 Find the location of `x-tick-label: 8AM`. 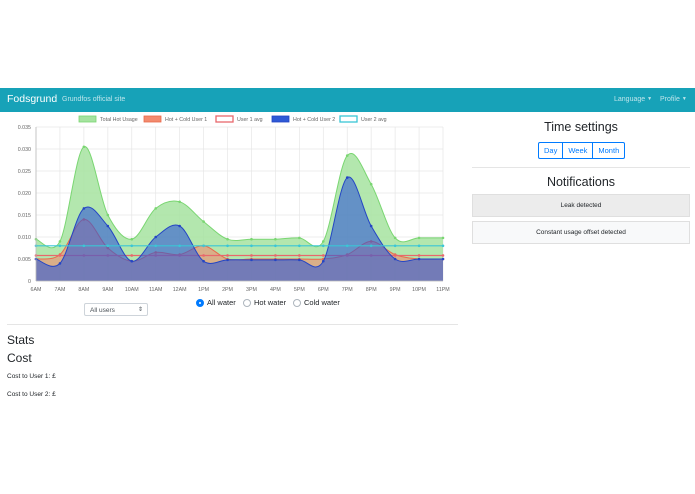

x-tick-label: 8AM is located at coordinates (83, 290).